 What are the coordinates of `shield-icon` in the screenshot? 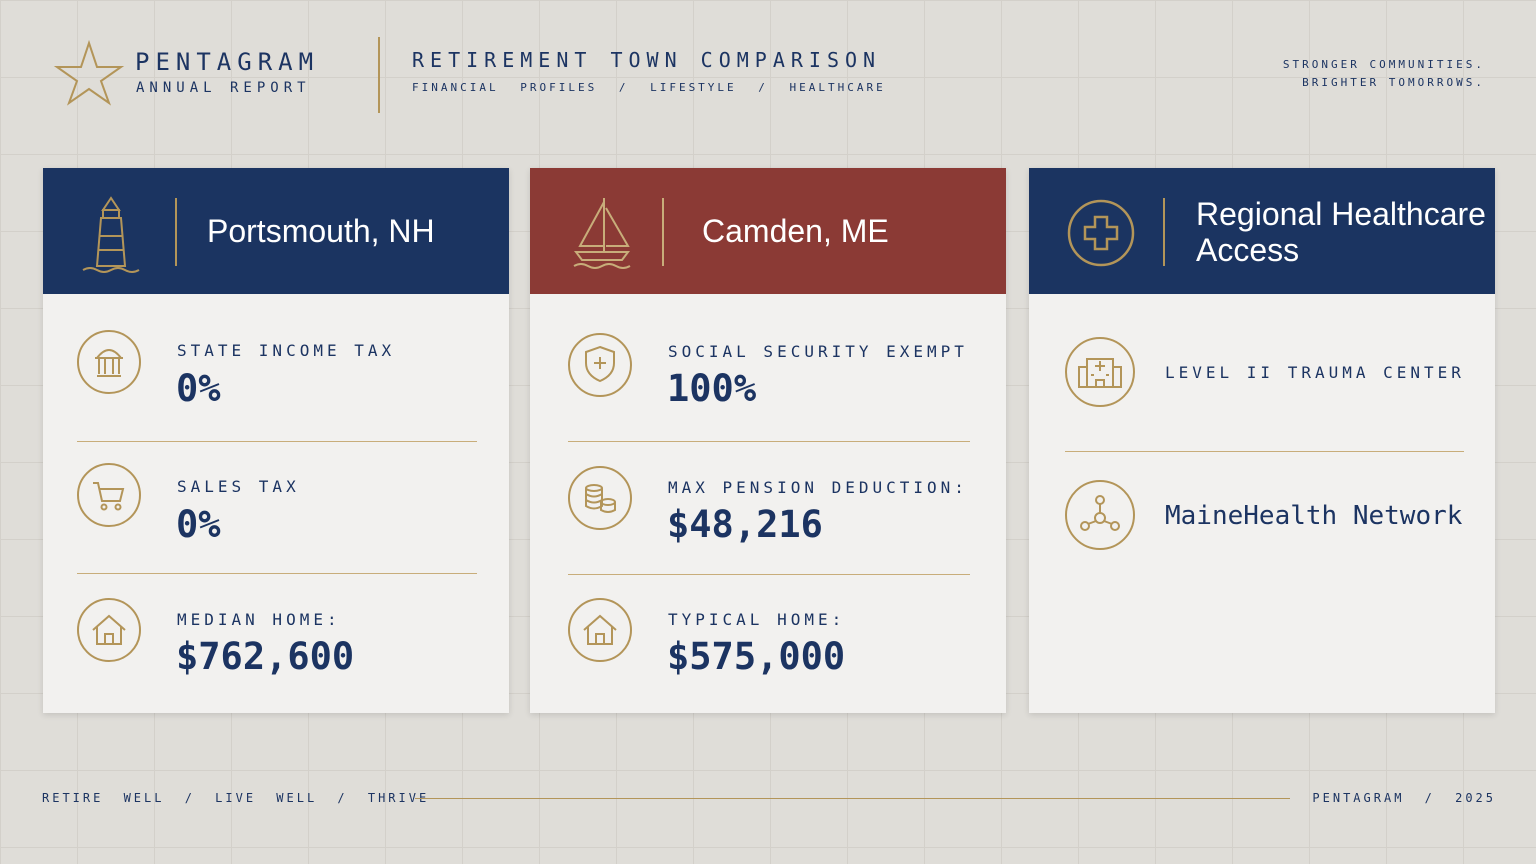 It's located at (600, 365).